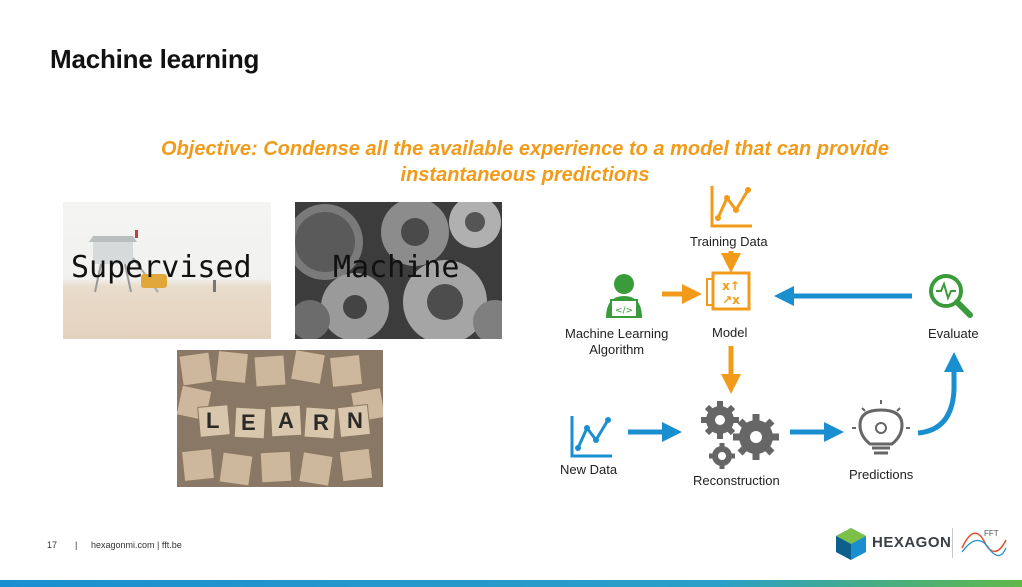 Image resolution: width=1022 pixels, height=587 pixels. I want to click on new-data-chart-icon, so click(591, 437).